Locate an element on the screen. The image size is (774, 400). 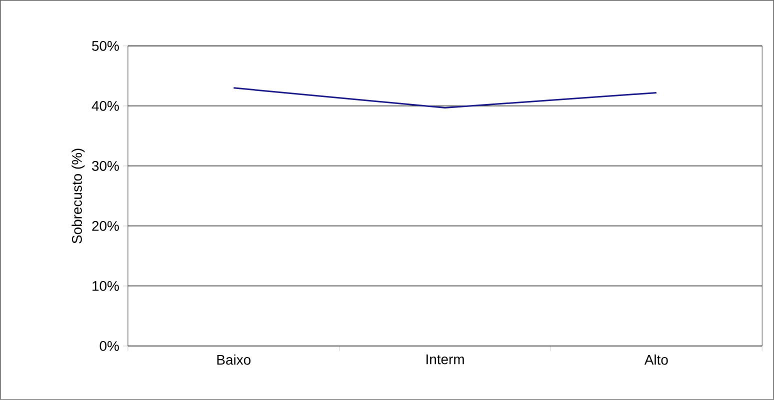
y-axis-title: Sobrecusto (%) is located at coordinates (78, 196).